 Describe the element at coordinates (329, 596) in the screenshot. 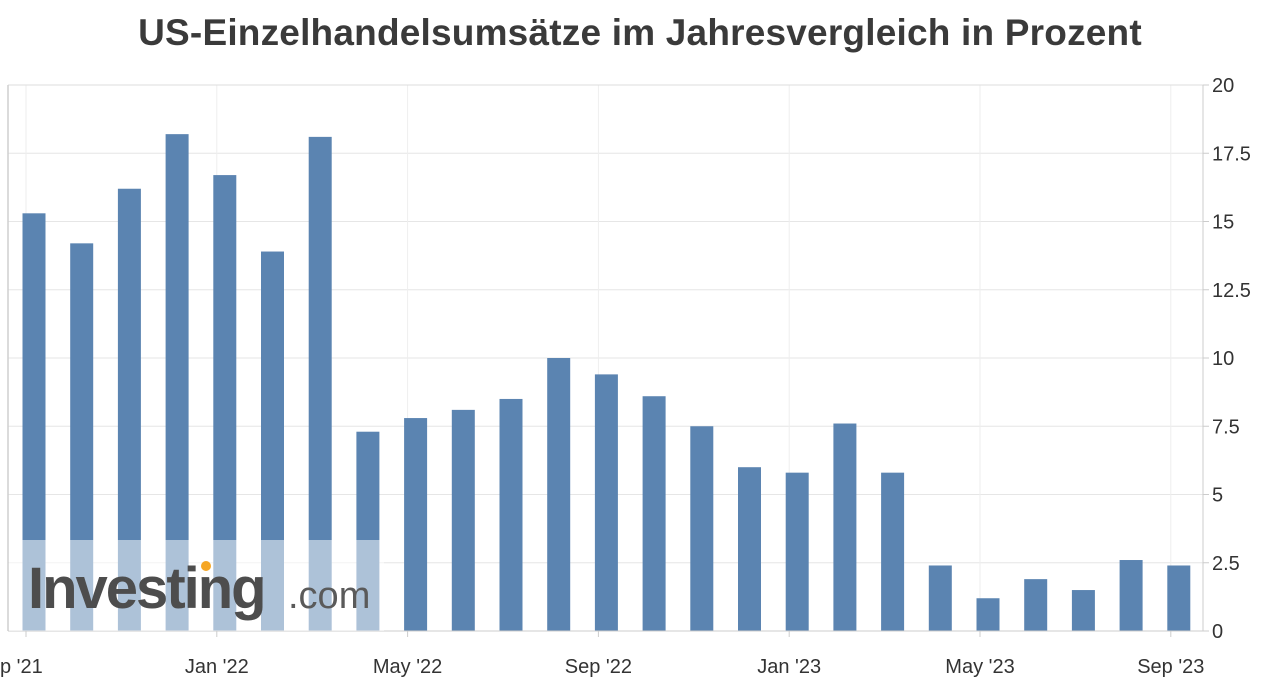

I see `watermark-logo-suffix: .com` at that location.